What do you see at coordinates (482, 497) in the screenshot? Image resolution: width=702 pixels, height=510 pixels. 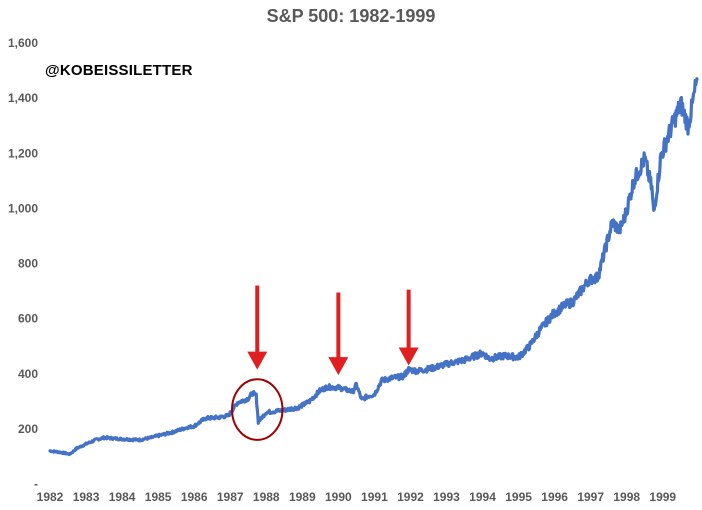 I see `x-tick-label: 1994` at bounding box center [482, 497].